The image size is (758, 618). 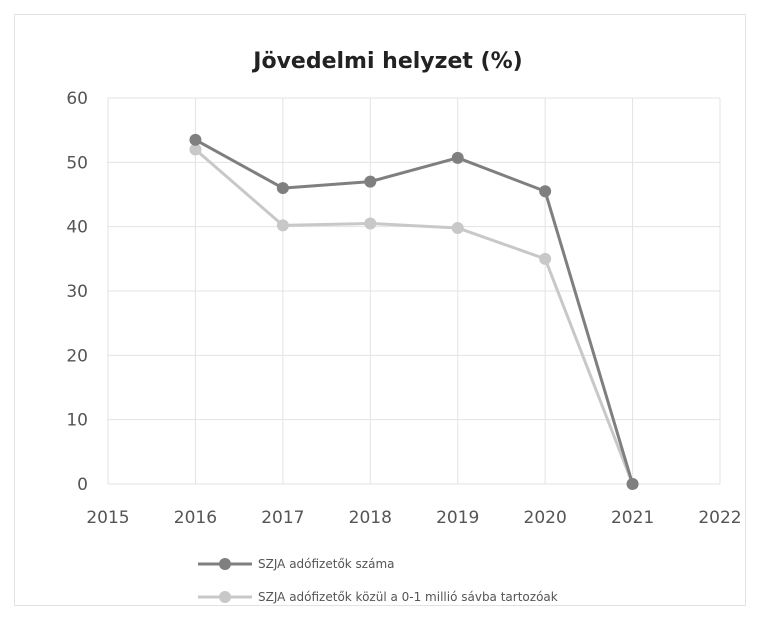 I want to click on x-tick-label: 2016, so click(x=195, y=518).